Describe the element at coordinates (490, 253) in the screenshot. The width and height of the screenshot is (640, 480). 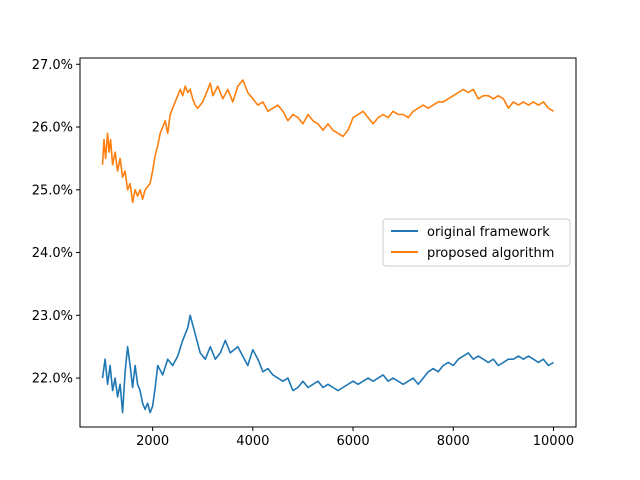
I see `legend-label-proposed-algorithm: proposed algorithm` at that location.